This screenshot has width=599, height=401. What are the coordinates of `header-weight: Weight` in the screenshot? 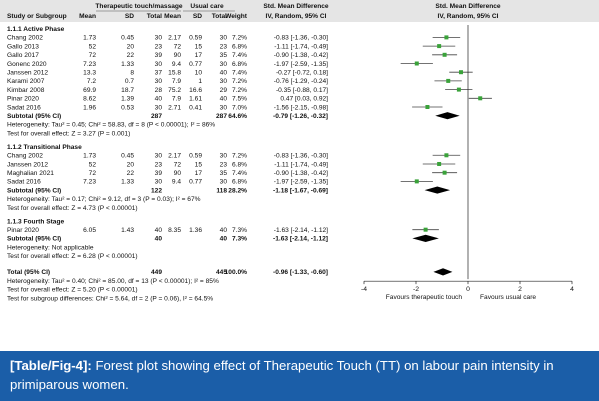 It's located at (236, 16).